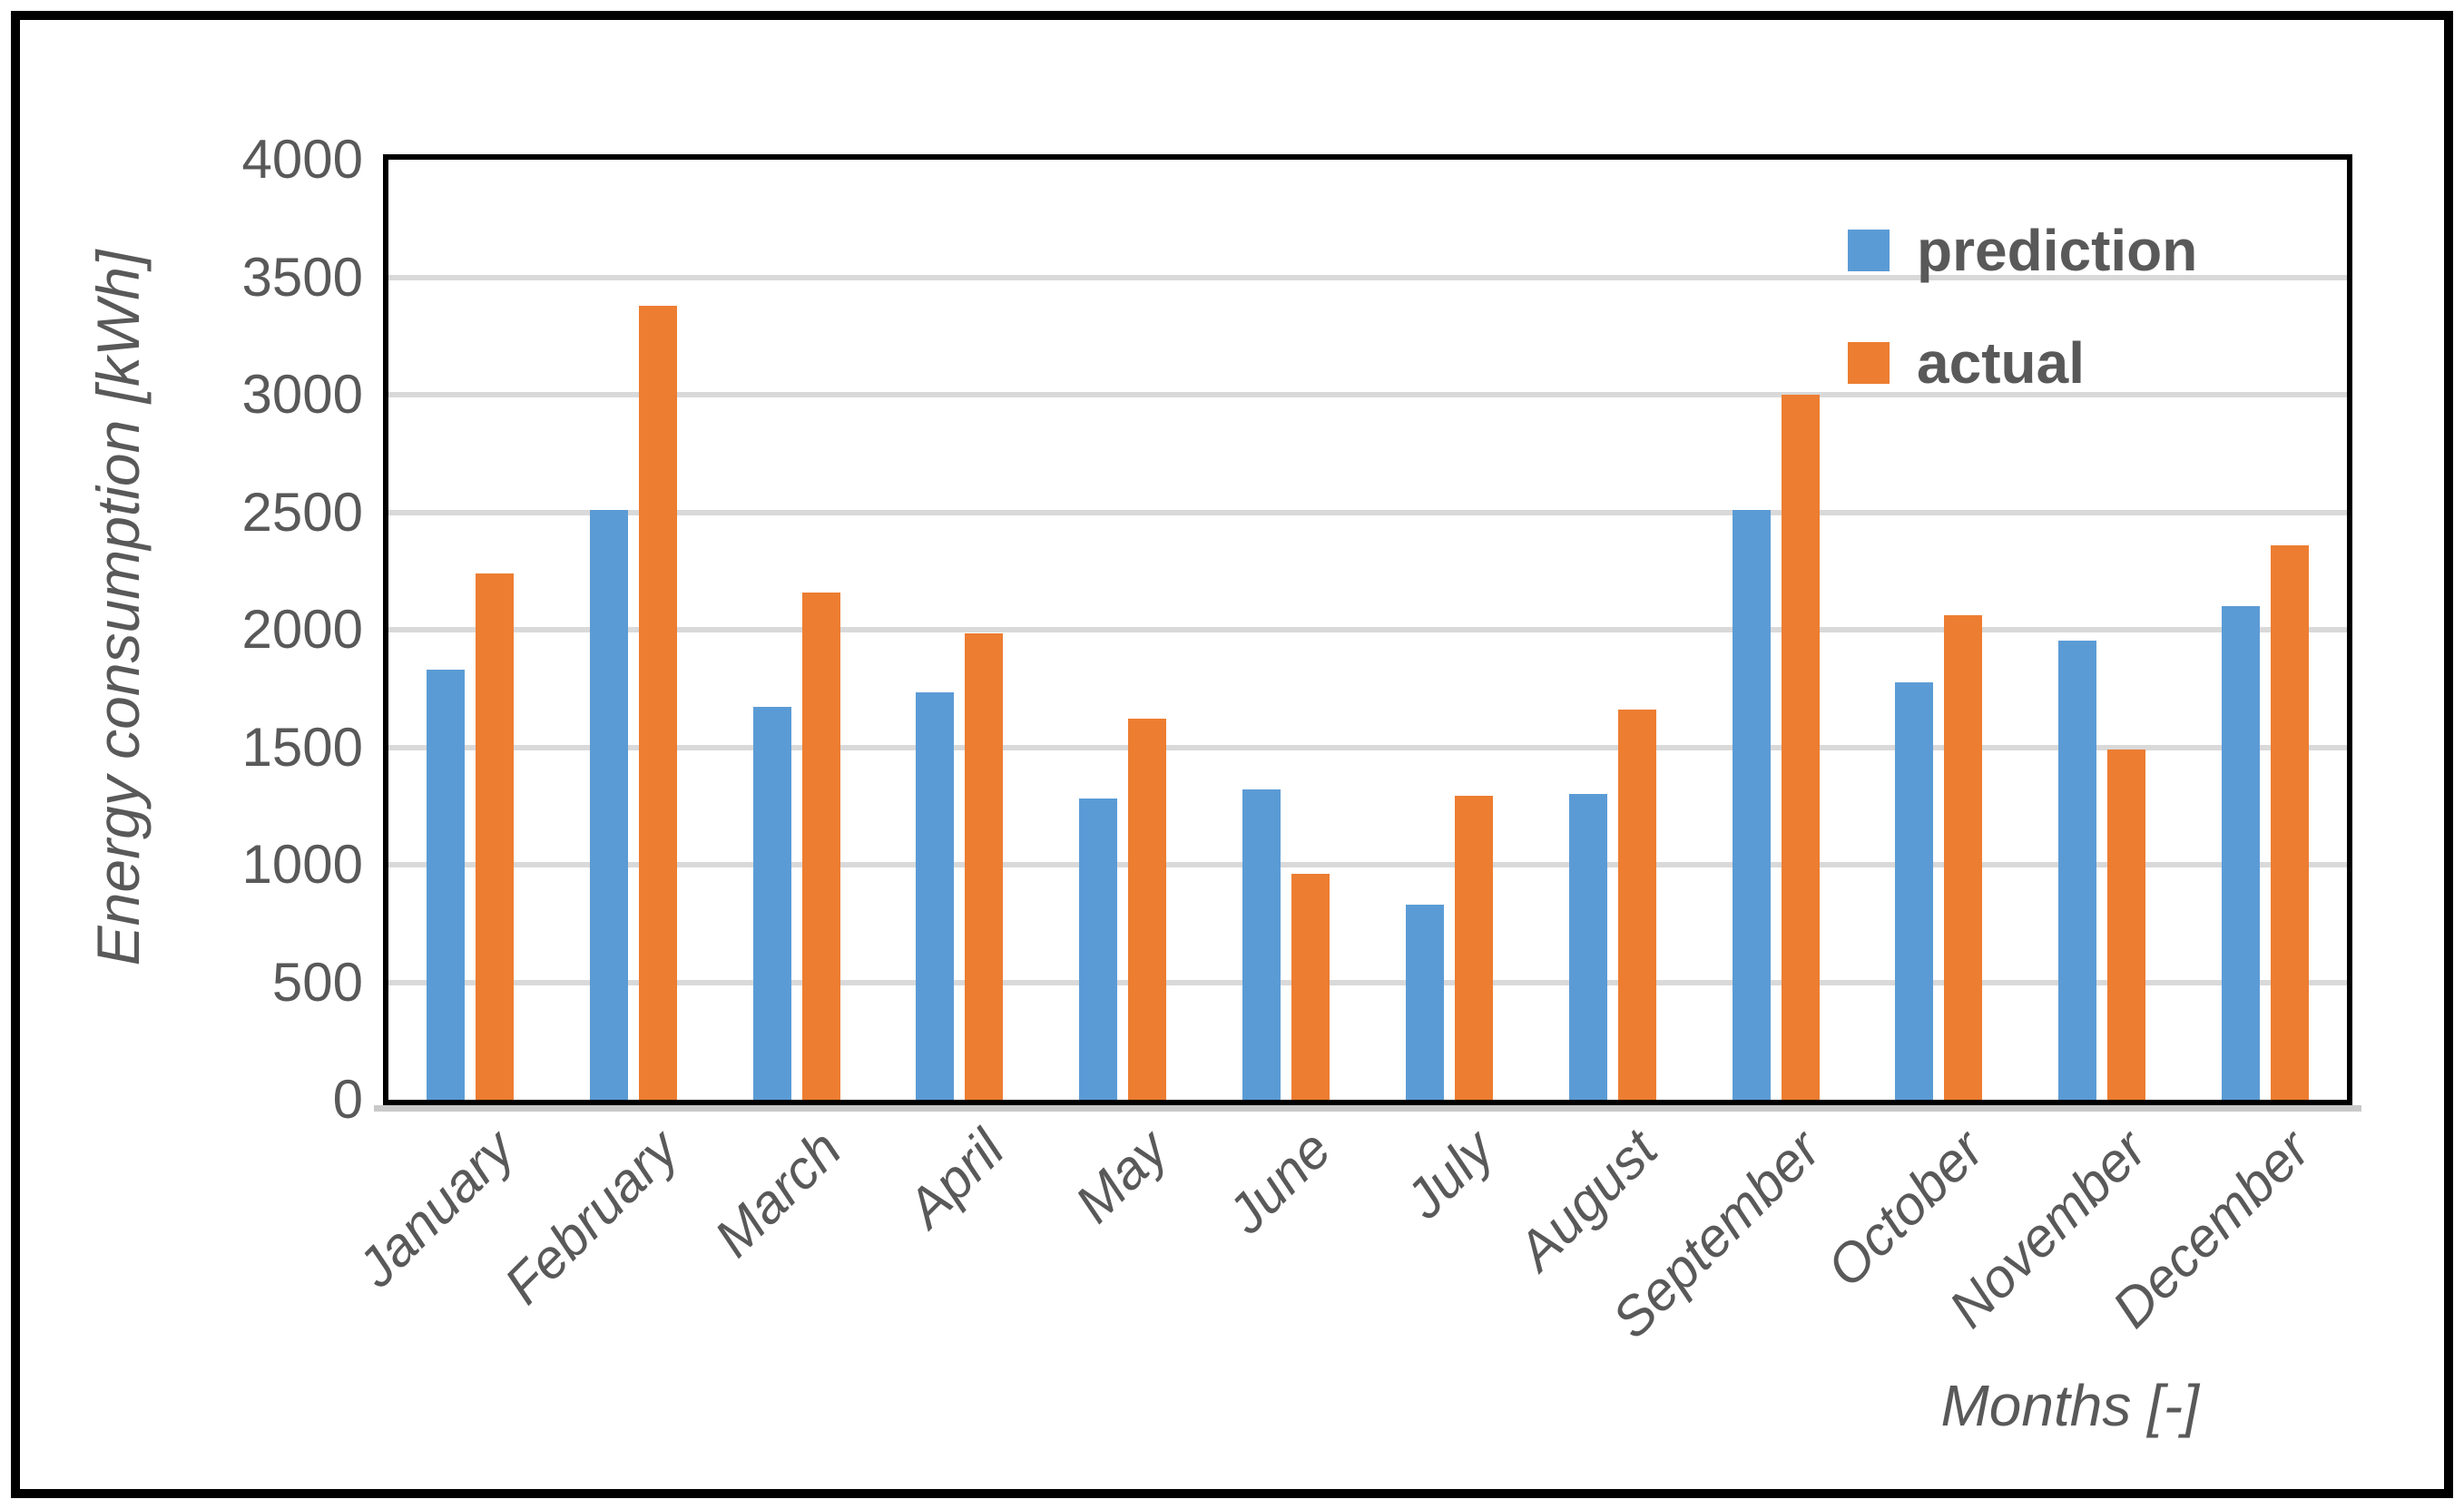  Describe the element at coordinates (2241, 853) in the screenshot. I see `bar-december-prediction` at that location.